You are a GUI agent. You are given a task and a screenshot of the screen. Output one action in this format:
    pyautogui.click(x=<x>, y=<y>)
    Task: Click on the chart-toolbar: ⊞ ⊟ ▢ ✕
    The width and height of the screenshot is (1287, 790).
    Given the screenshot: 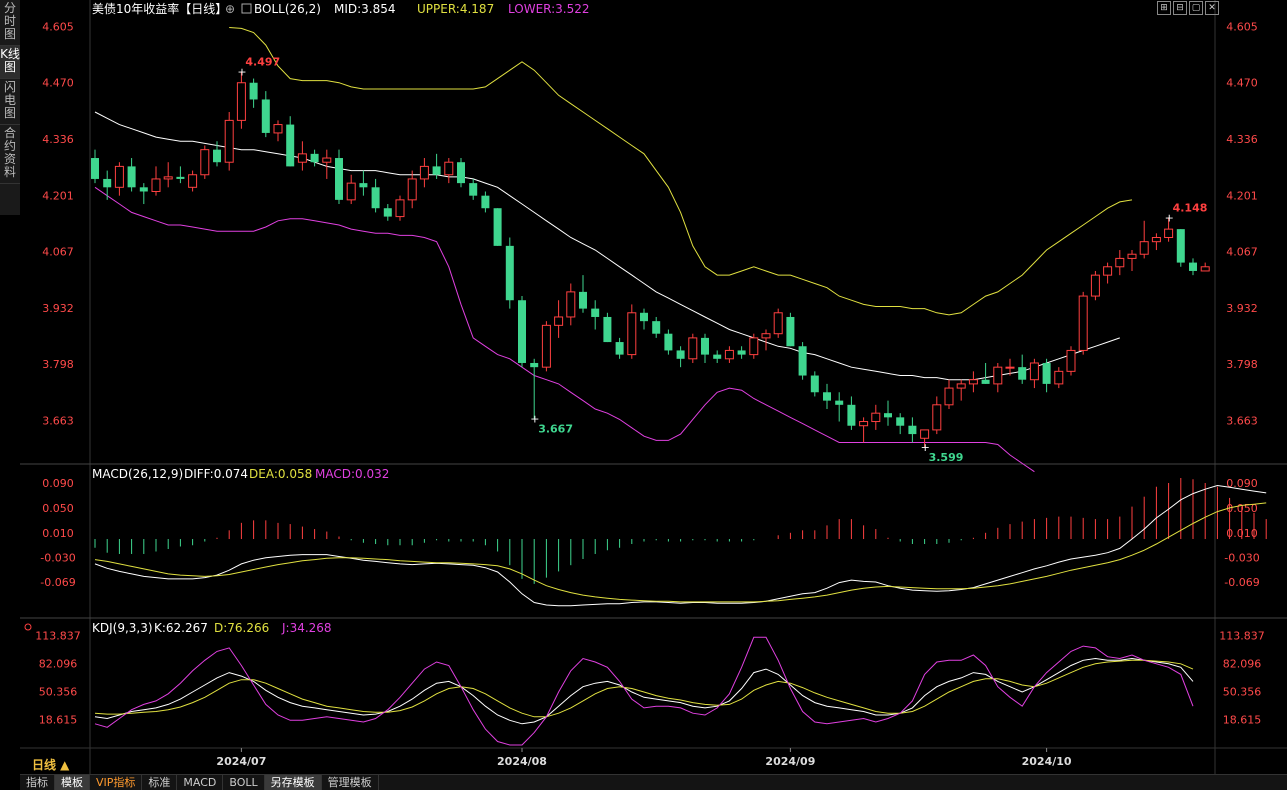 What is the action you would take?
    pyautogui.click(x=1188, y=8)
    